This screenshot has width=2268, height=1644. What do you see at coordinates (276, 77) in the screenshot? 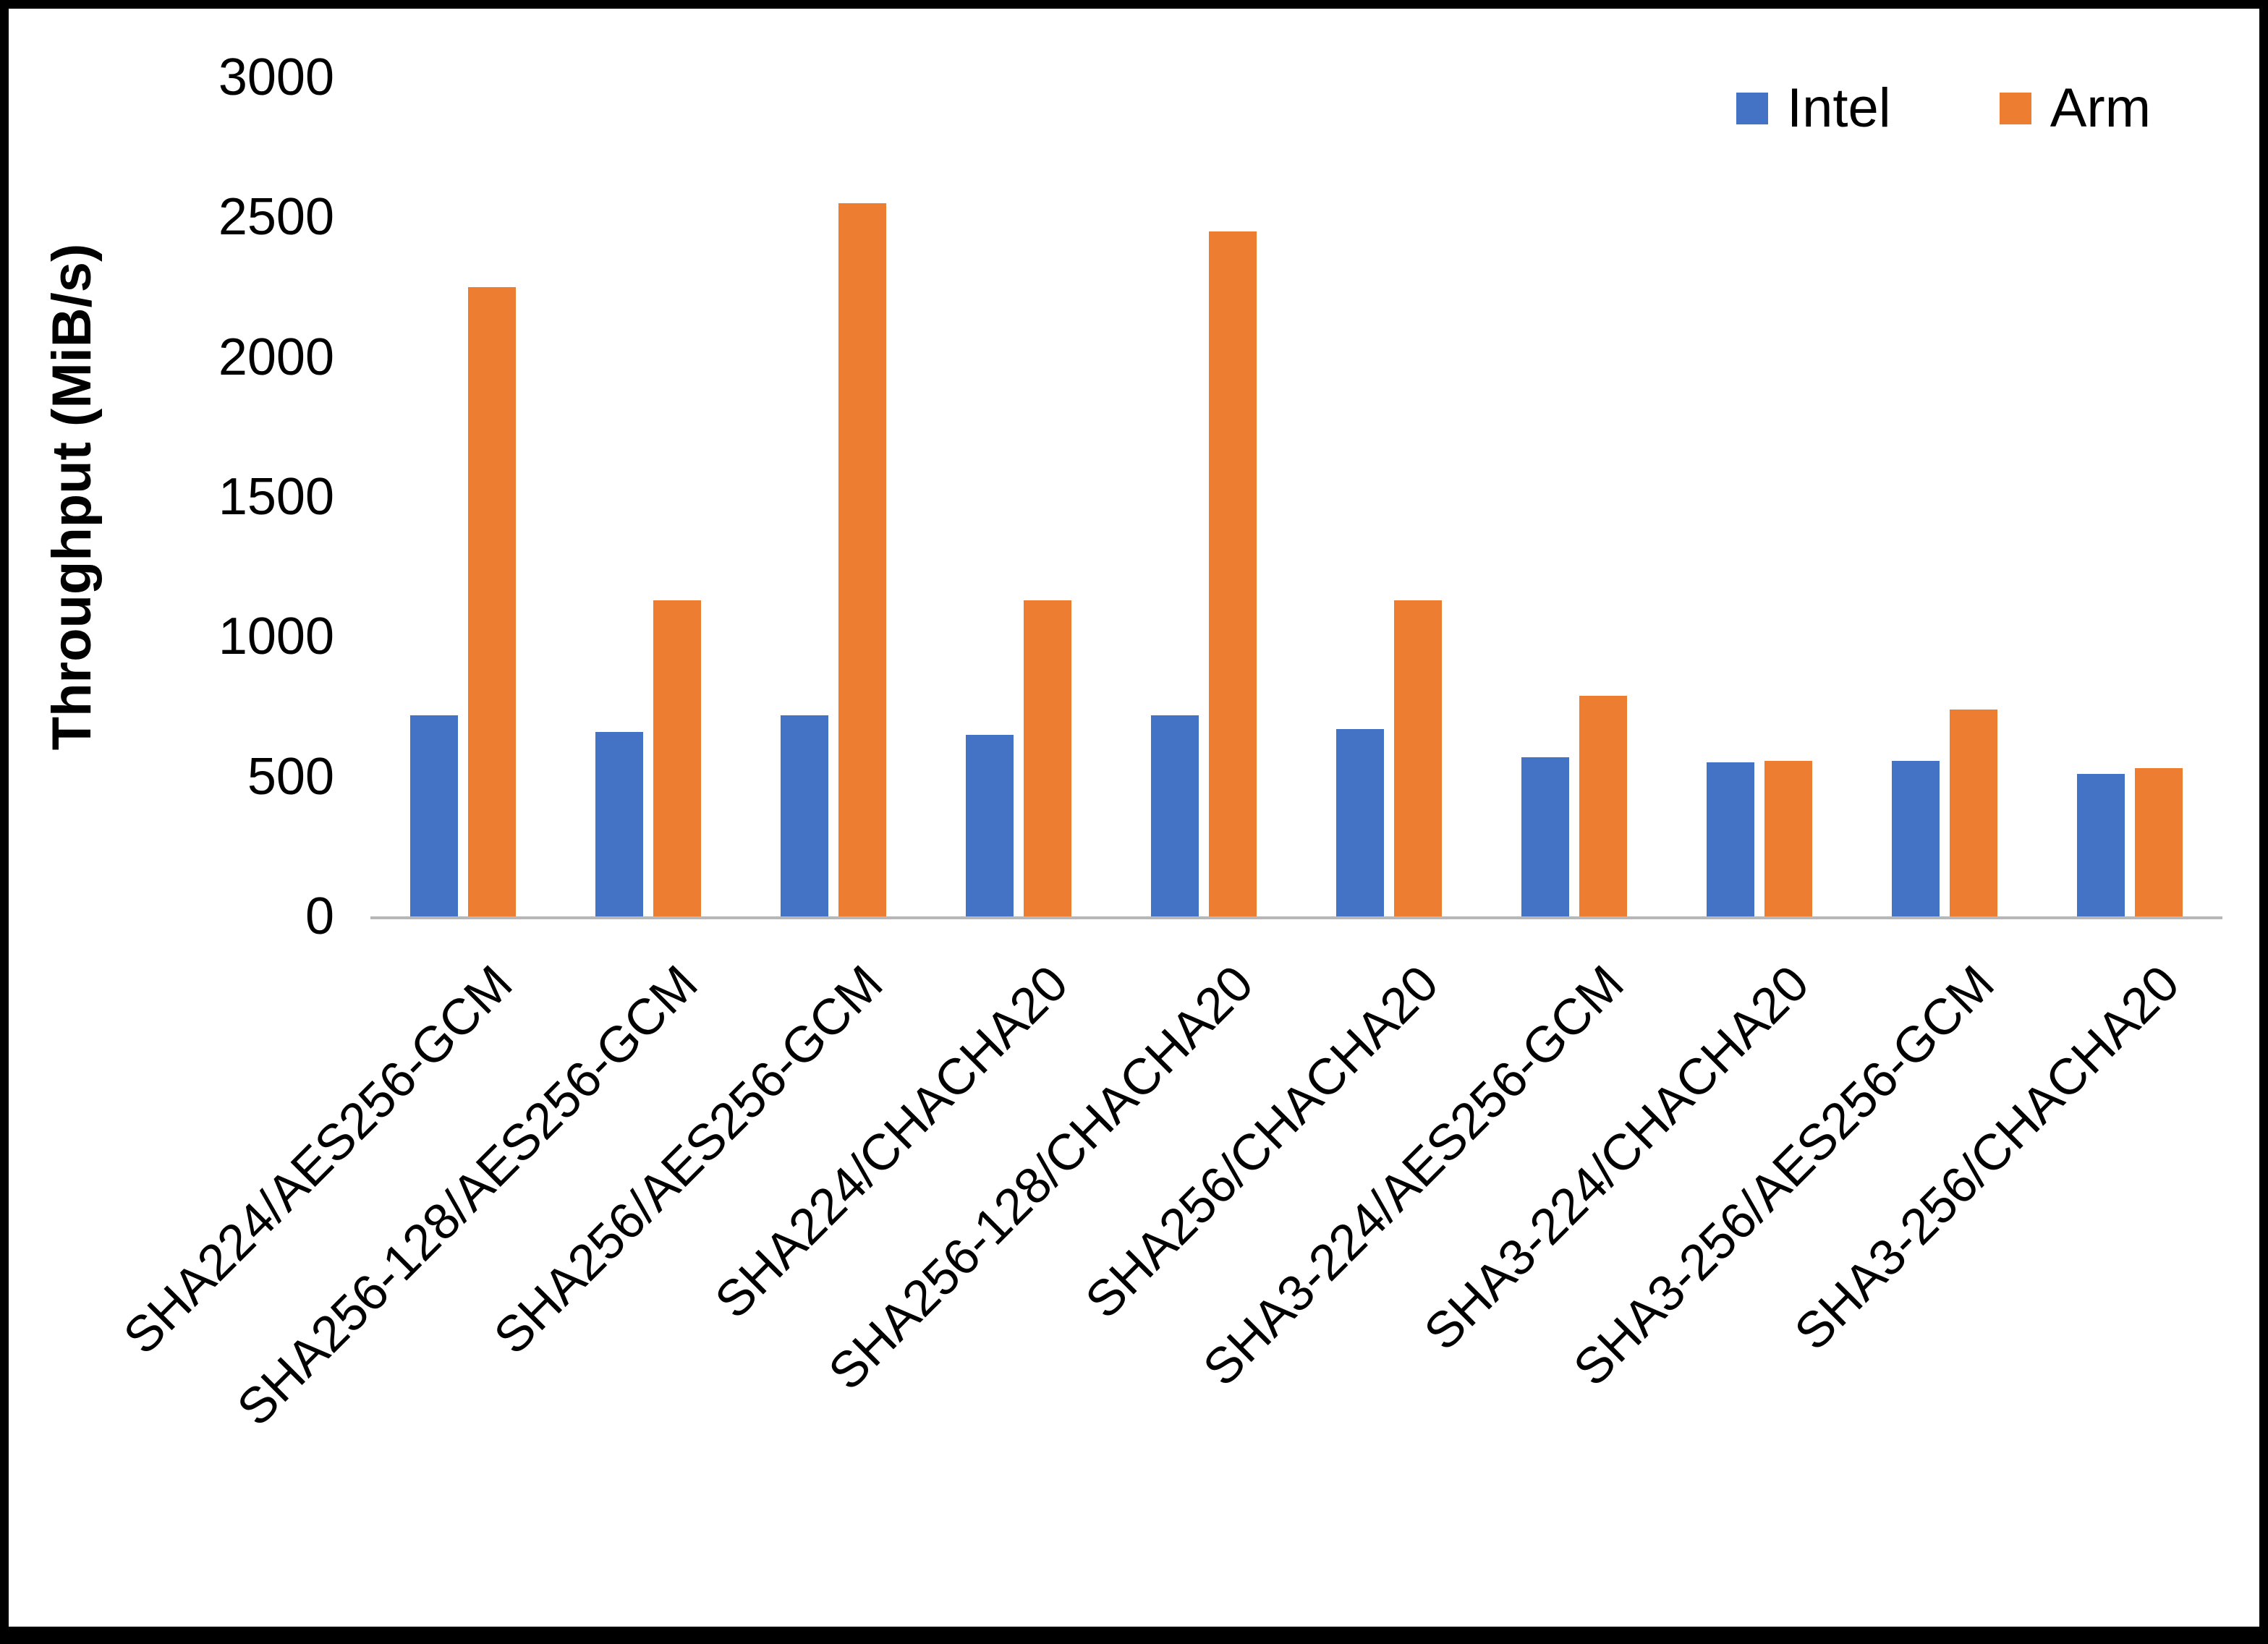
I see `y-tick-label: 3000` at bounding box center [276, 77].